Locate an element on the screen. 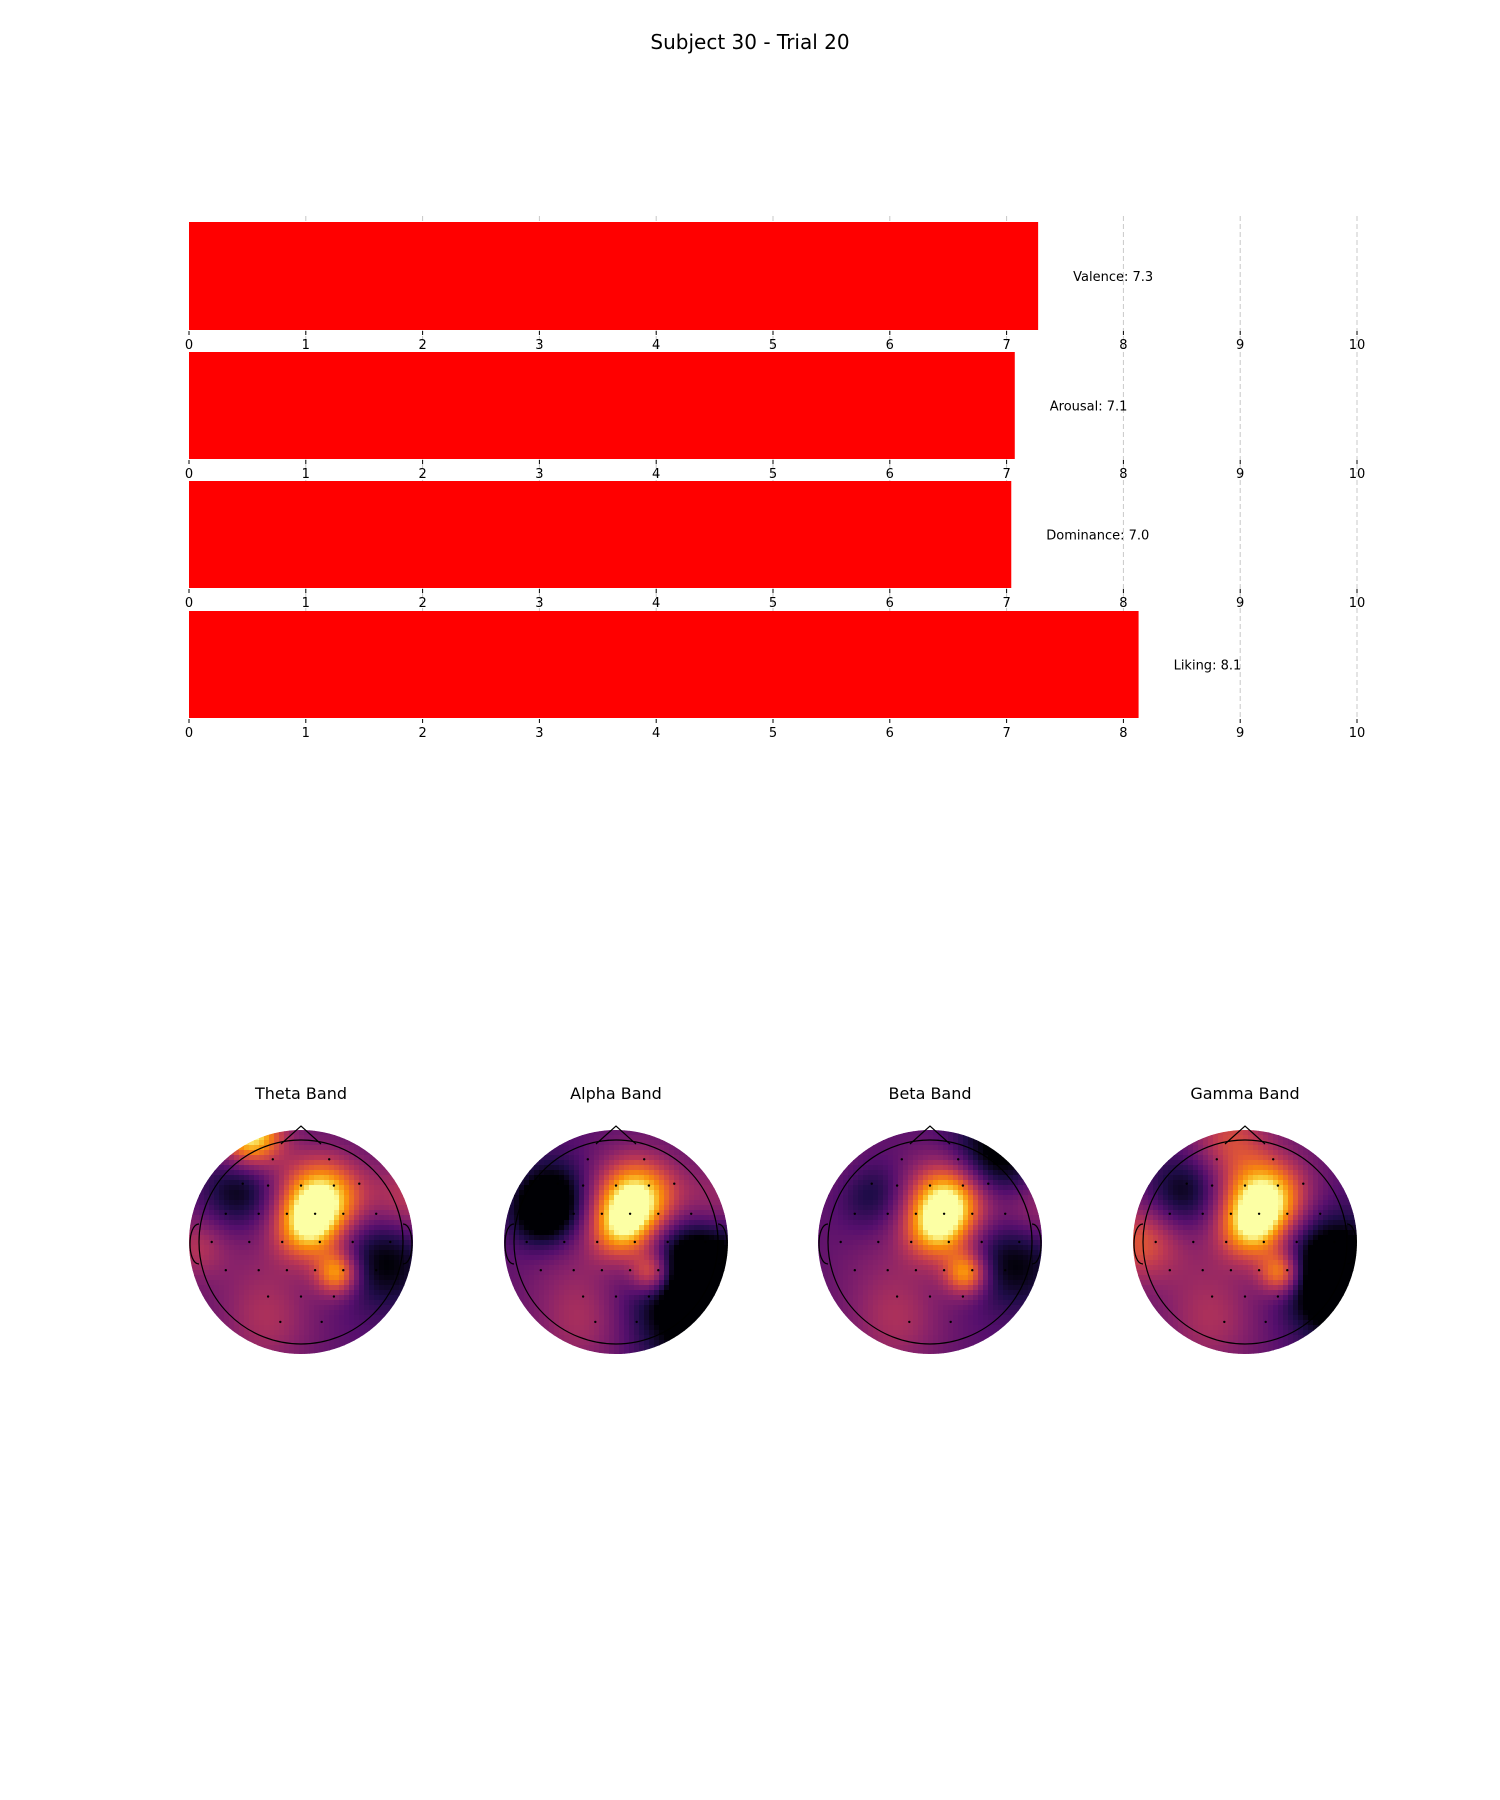  x-tick-label: 7 is located at coordinates (1006, 733).